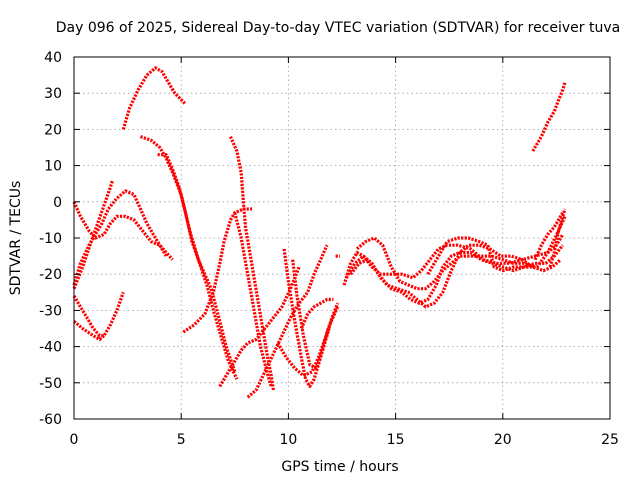 The image size is (640, 480). Describe the element at coordinates (610, 440) in the screenshot. I see `x-tick-label: 25` at that location.